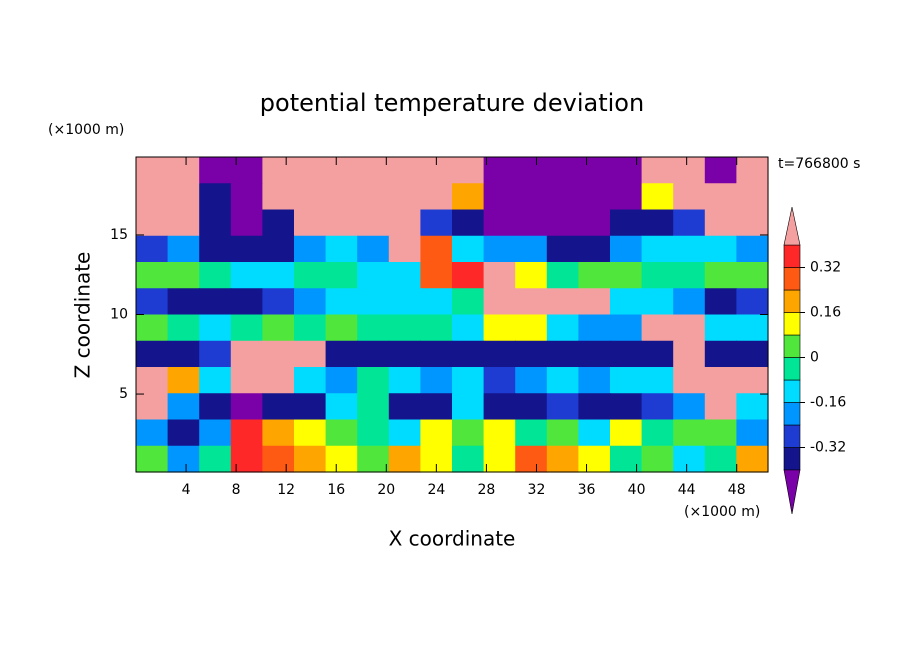  I want to click on x-tick-label: 32, so click(537, 490).